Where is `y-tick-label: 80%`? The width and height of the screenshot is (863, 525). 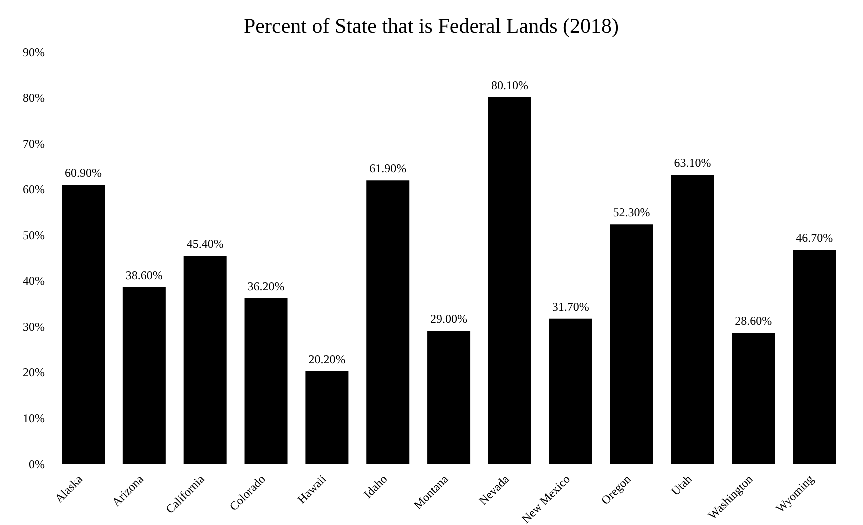 y-tick-label: 80% is located at coordinates (34, 98).